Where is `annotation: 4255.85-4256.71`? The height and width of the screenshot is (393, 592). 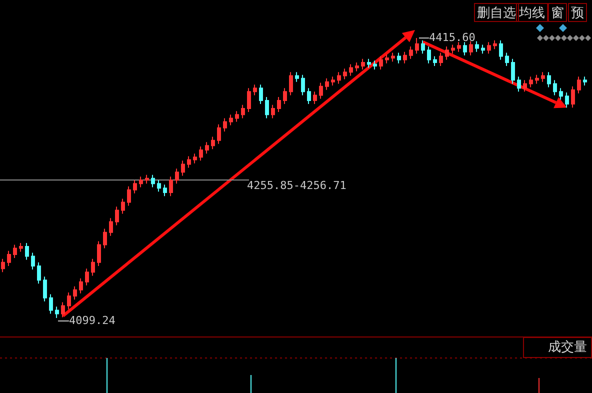 annotation: 4255.85-4256.71 is located at coordinates (296, 185).